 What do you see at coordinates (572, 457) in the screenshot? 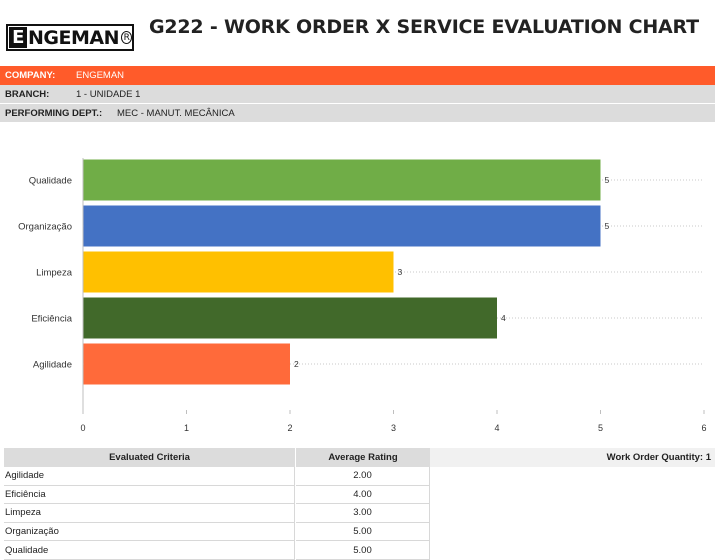
I see `work-order-quantity: Work Order Quantity: 1` at bounding box center [572, 457].